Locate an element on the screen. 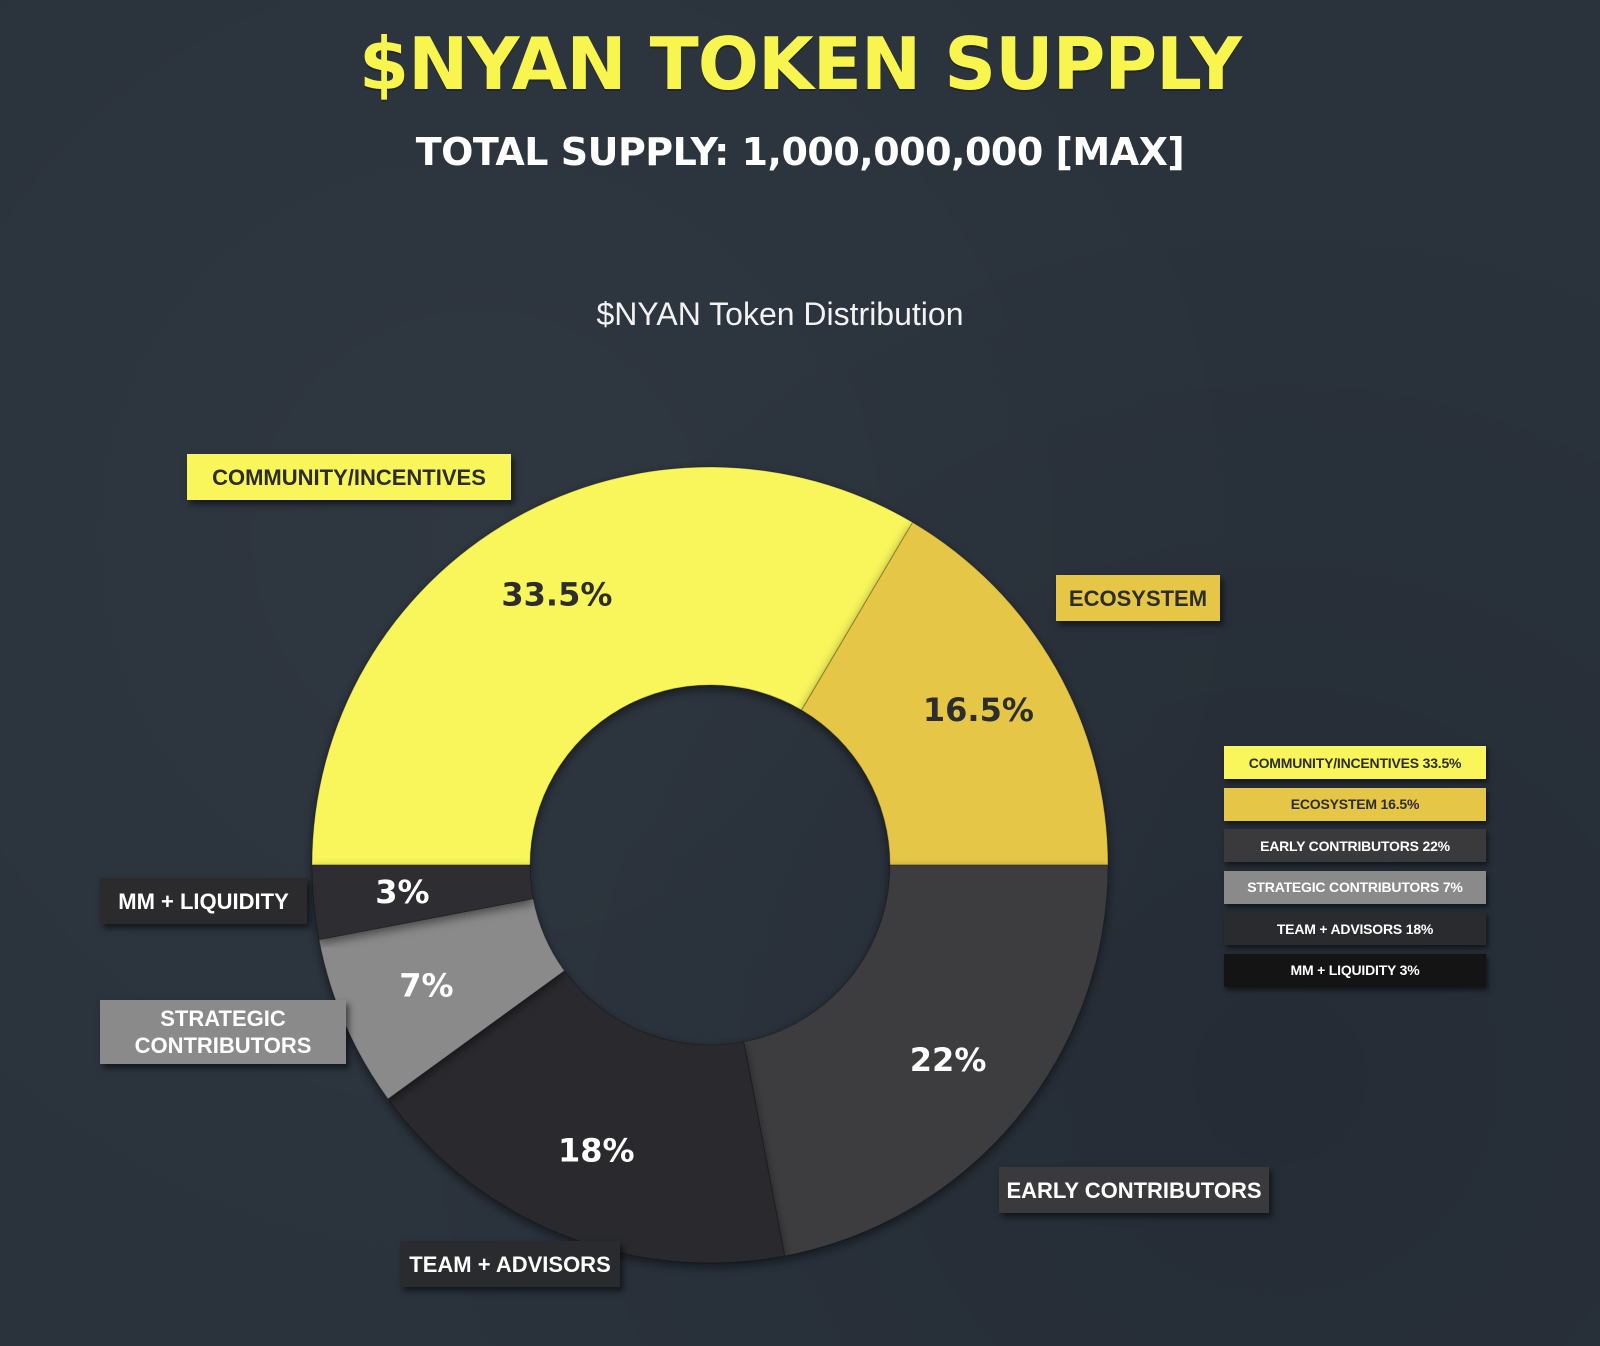 This screenshot has width=1600, height=1346. chart-title: $NYAN Token Distribution is located at coordinates (780, 314).